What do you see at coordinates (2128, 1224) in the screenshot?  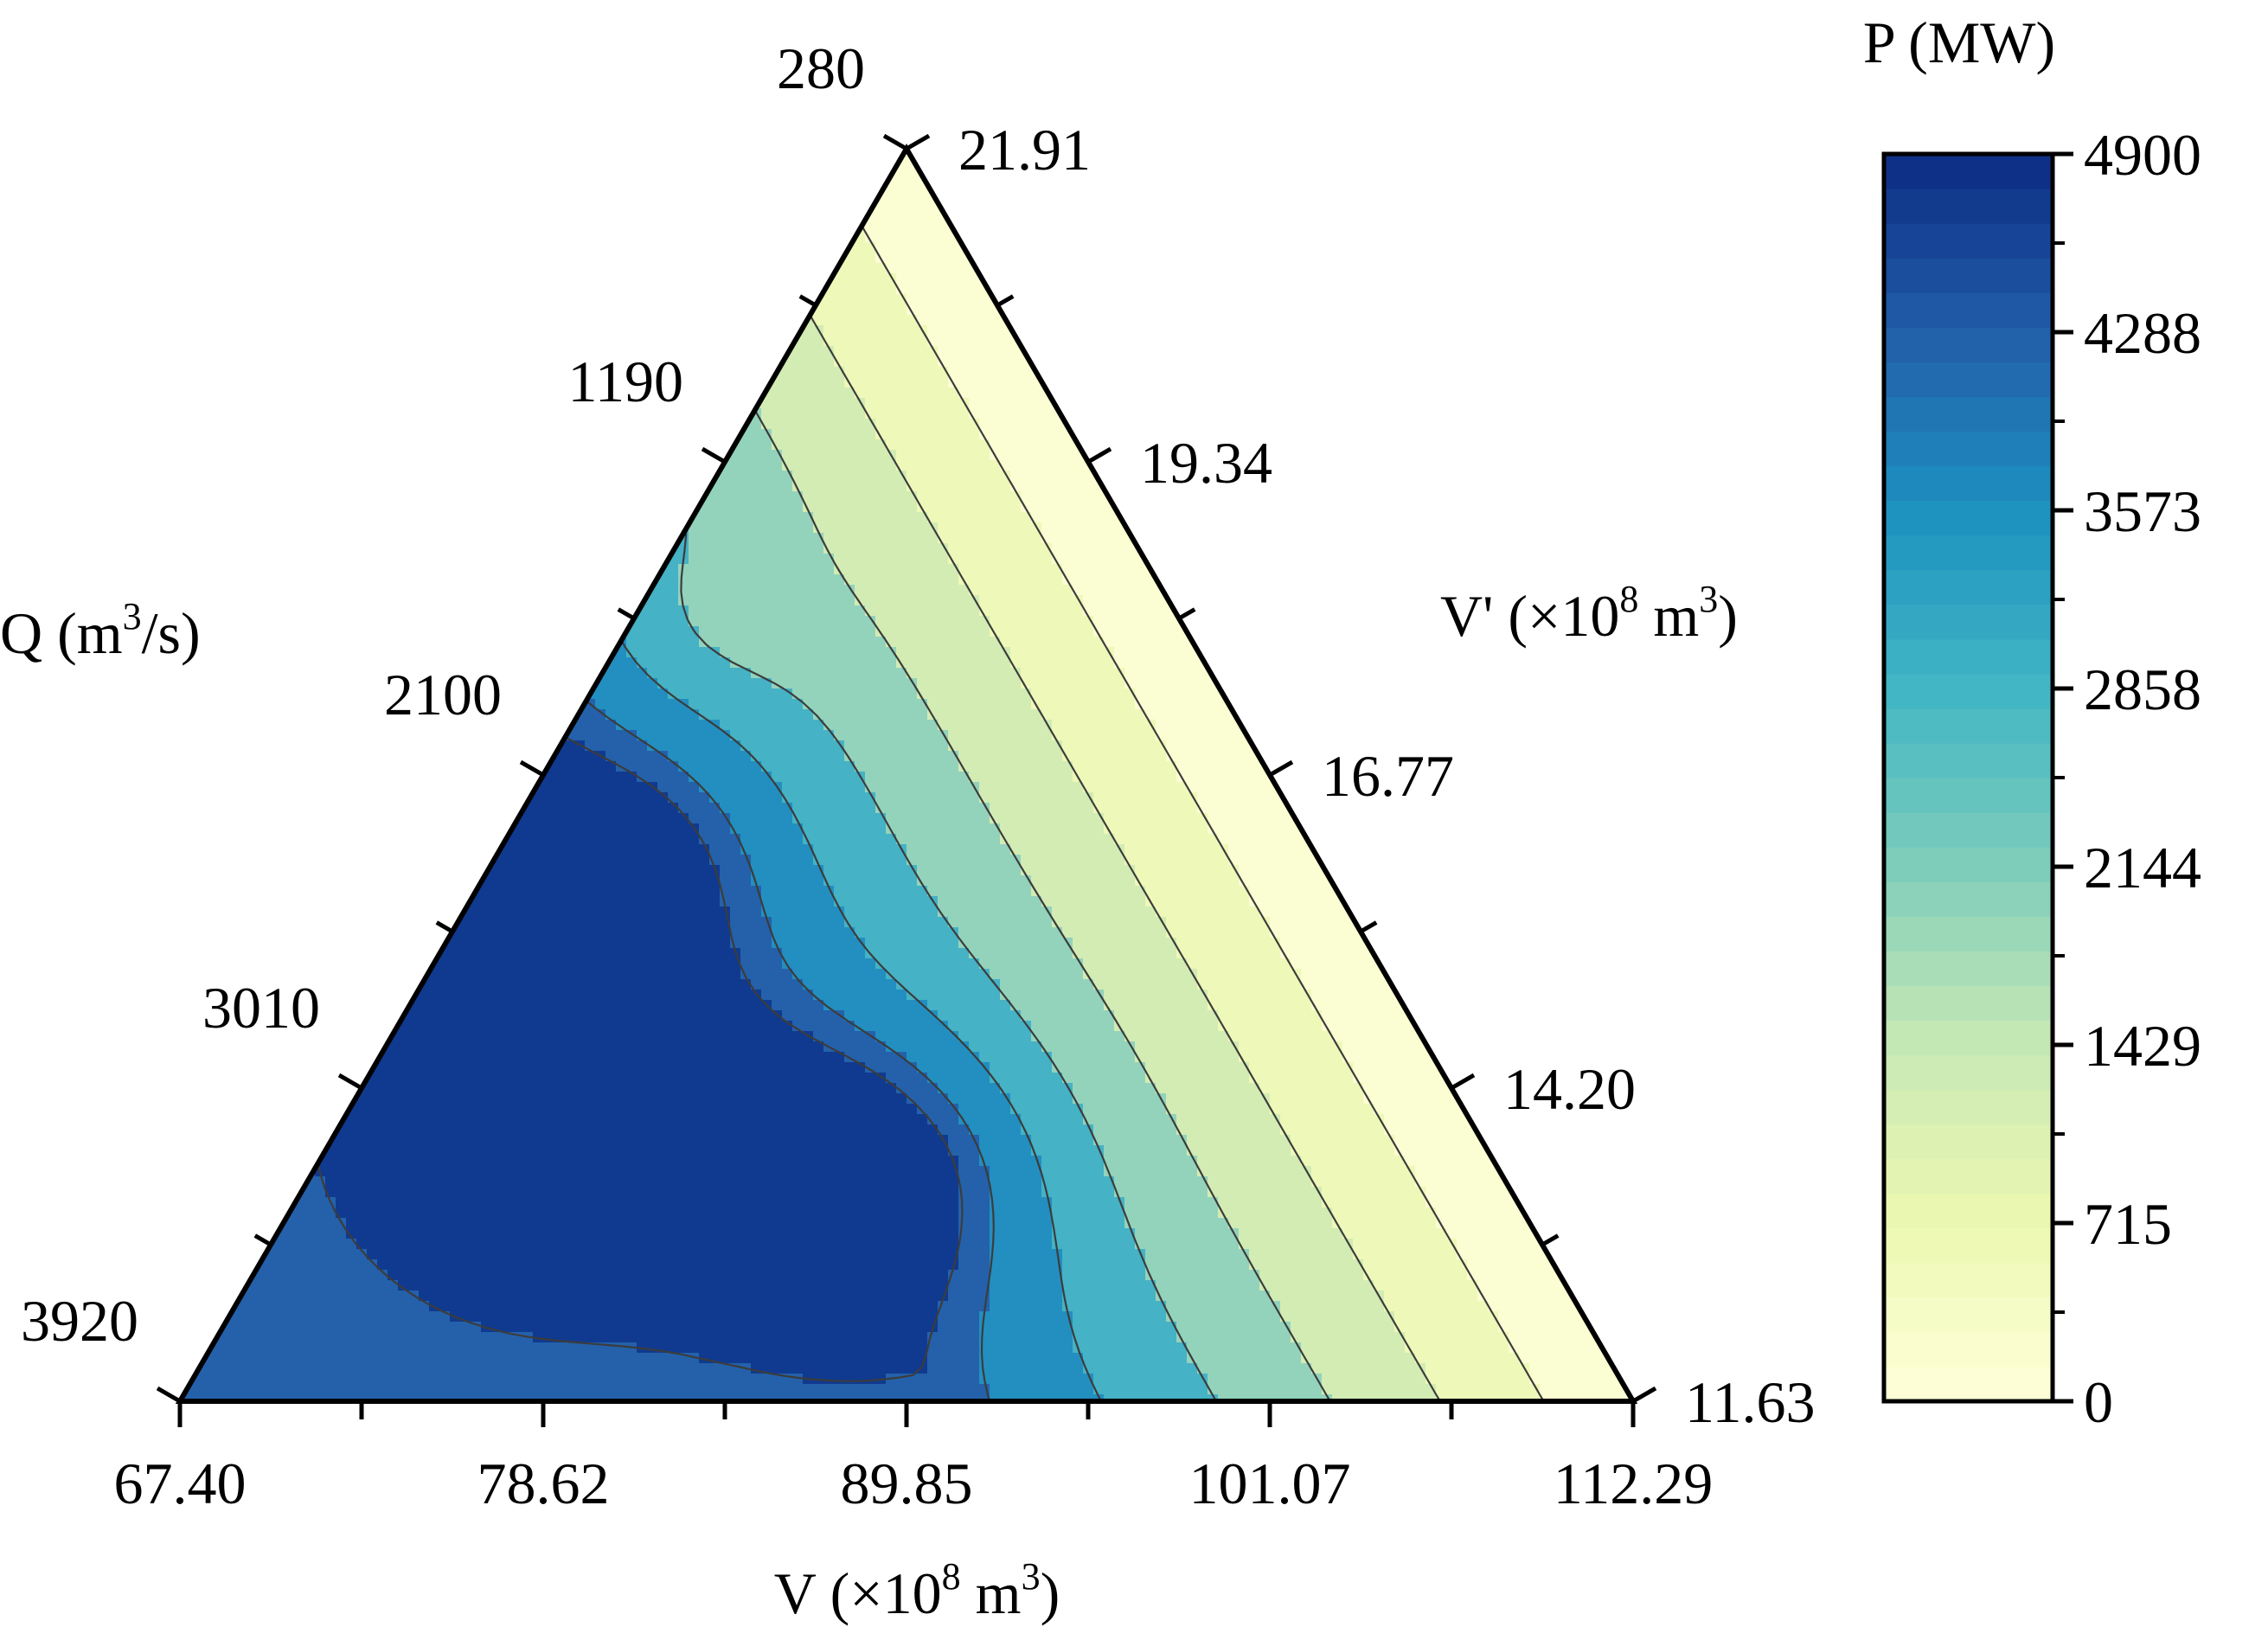 I see `colorbar-tick-label: 715` at bounding box center [2128, 1224].